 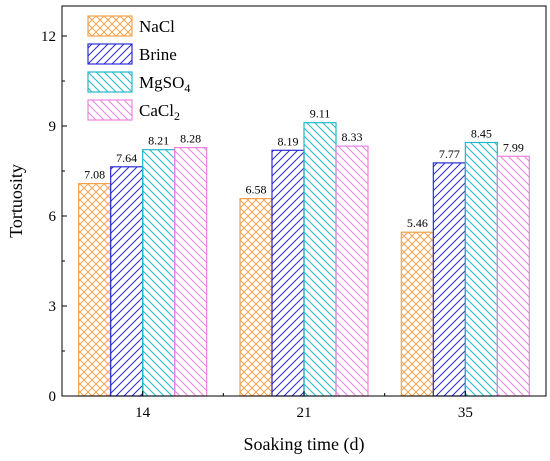 What do you see at coordinates (110, 82) in the screenshot?
I see `legend-swatch-mgso4` at bounding box center [110, 82].